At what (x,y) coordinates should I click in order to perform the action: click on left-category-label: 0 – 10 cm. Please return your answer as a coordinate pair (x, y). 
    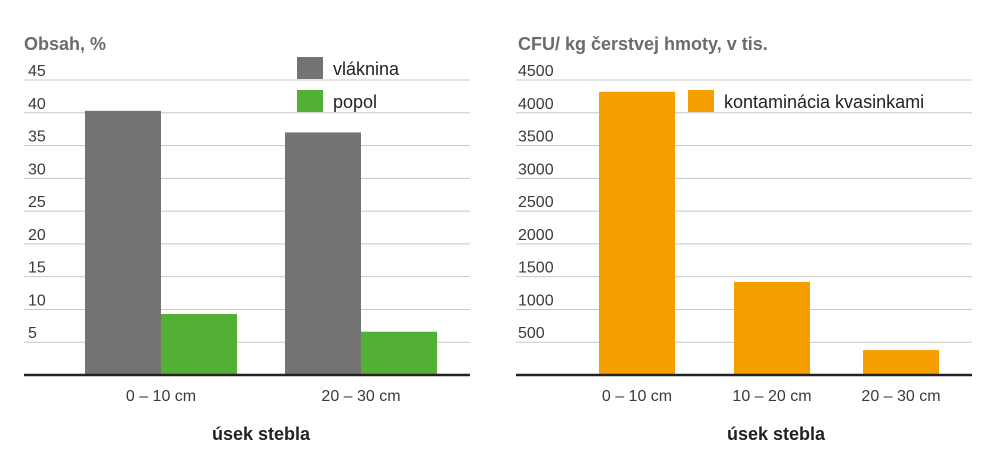
    Looking at the image, I should click on (161, 396).